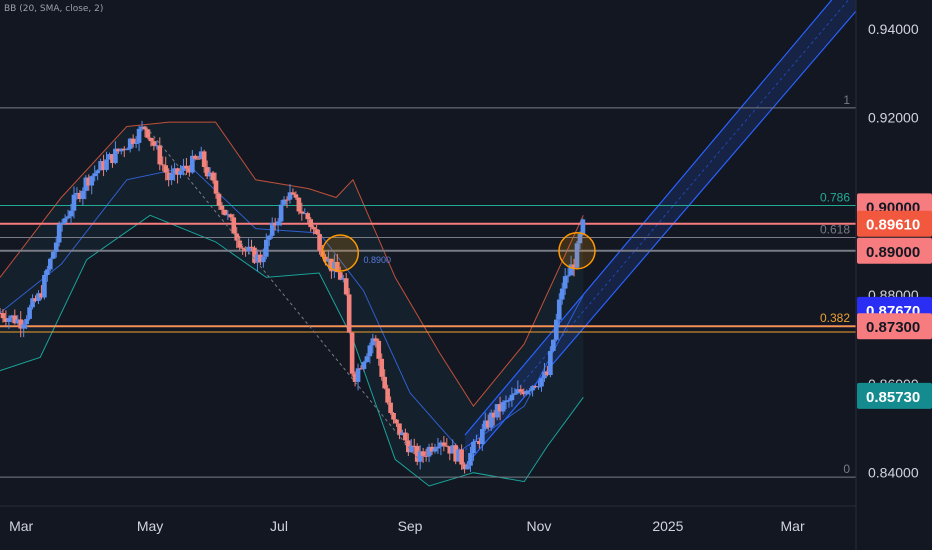  Describe the element at coordinates (279, 526) in the screenshot. I see `x-tick-label: Jul` at that location.